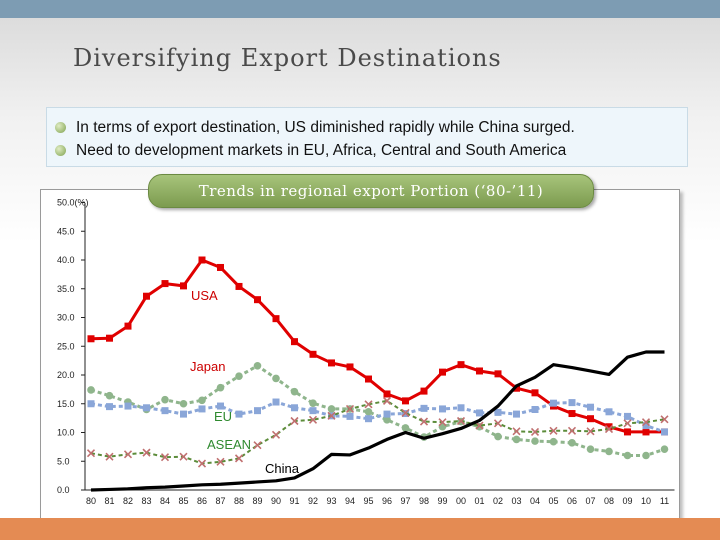 This screenshot has width=720, height=540. What do you see at coordinates (207, 366) in the screenshot?
I see `annotation-japan: Japan` at bounding box center [207, 366].